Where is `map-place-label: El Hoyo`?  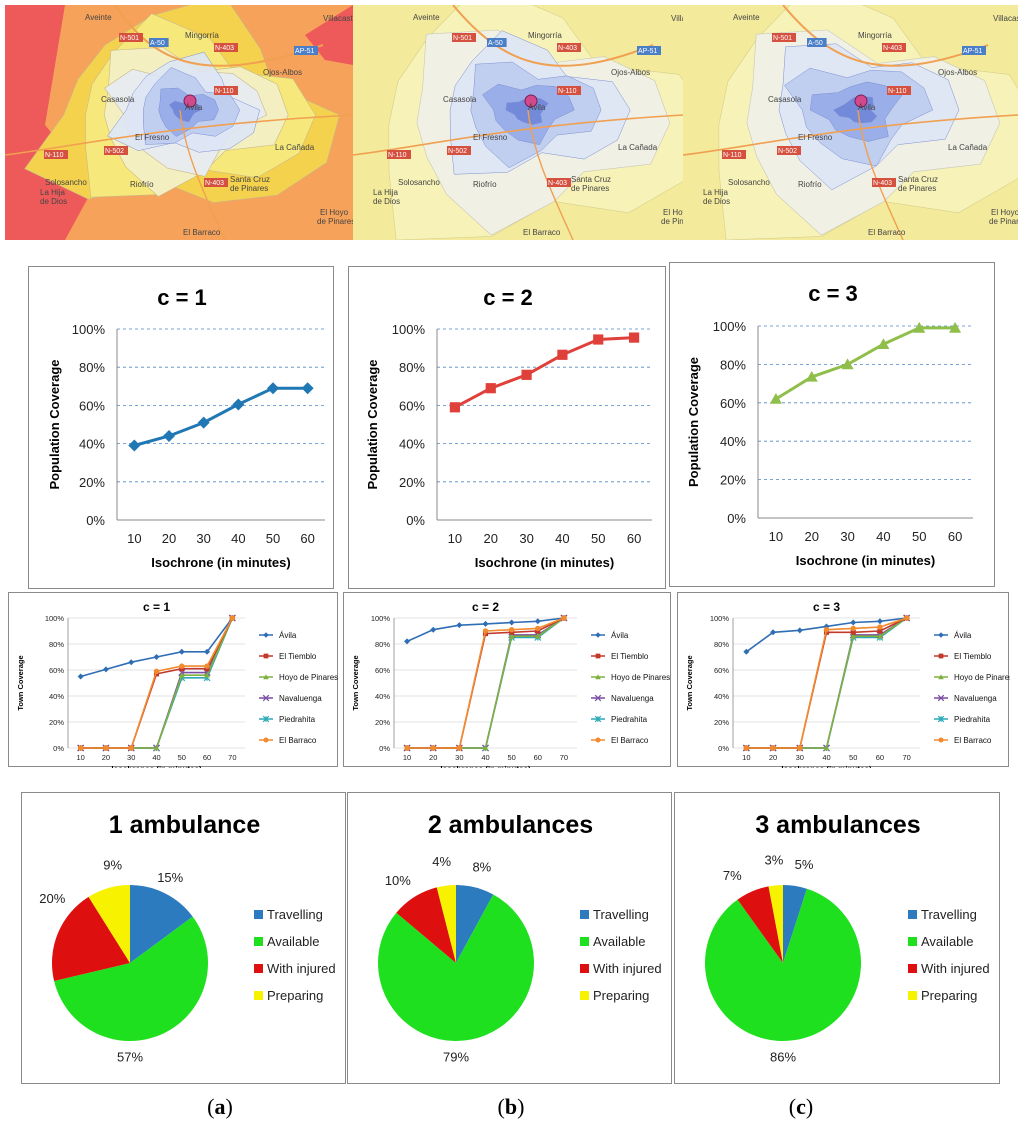 map-place-label: El Hoyo is located at coordinates (677, 212).